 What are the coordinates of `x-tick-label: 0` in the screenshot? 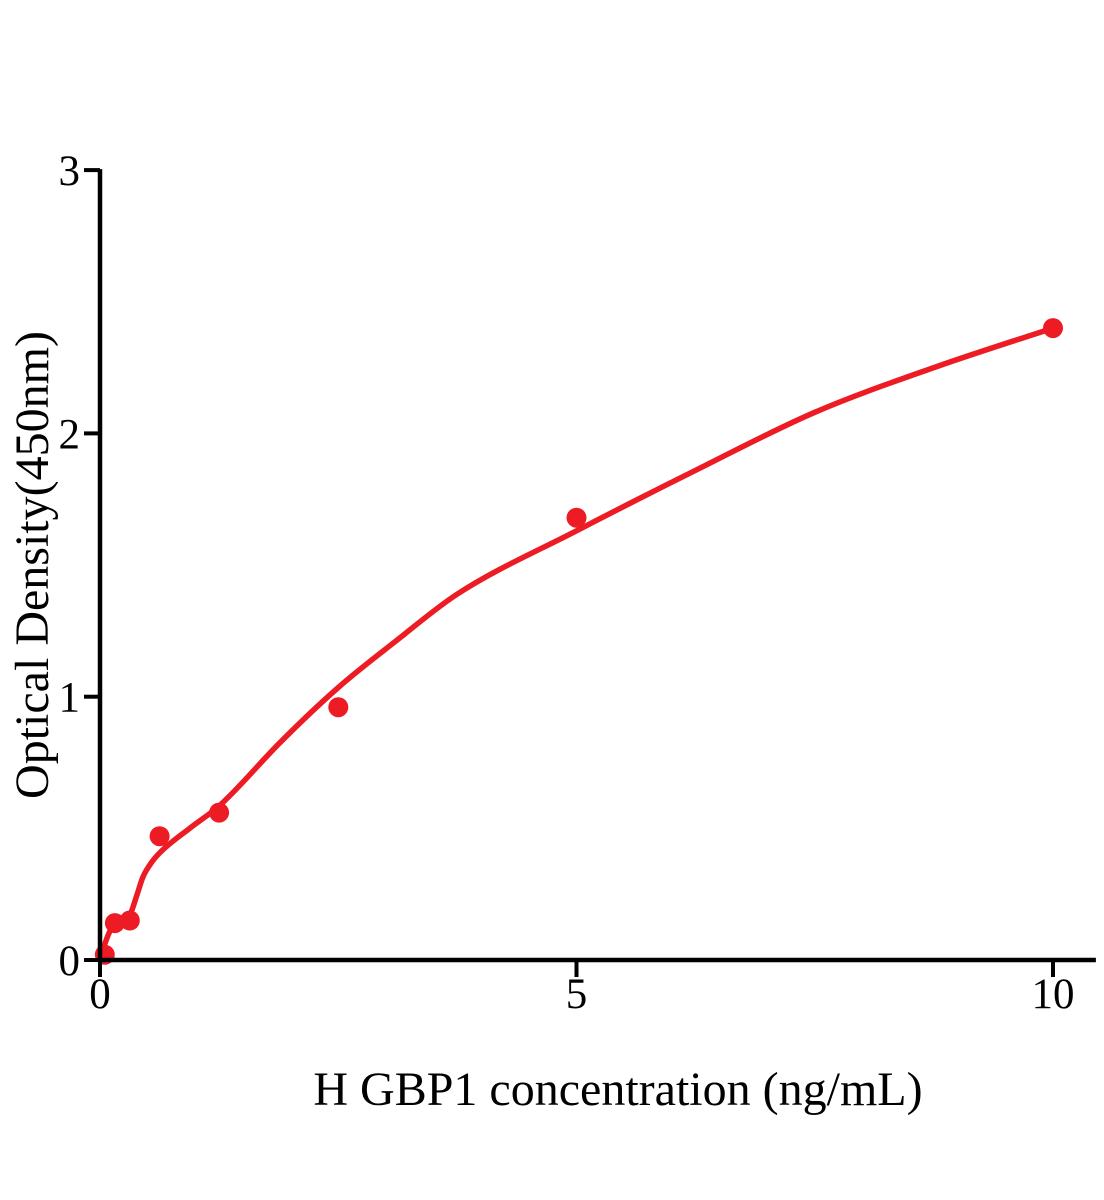 It's located at (100, 994).